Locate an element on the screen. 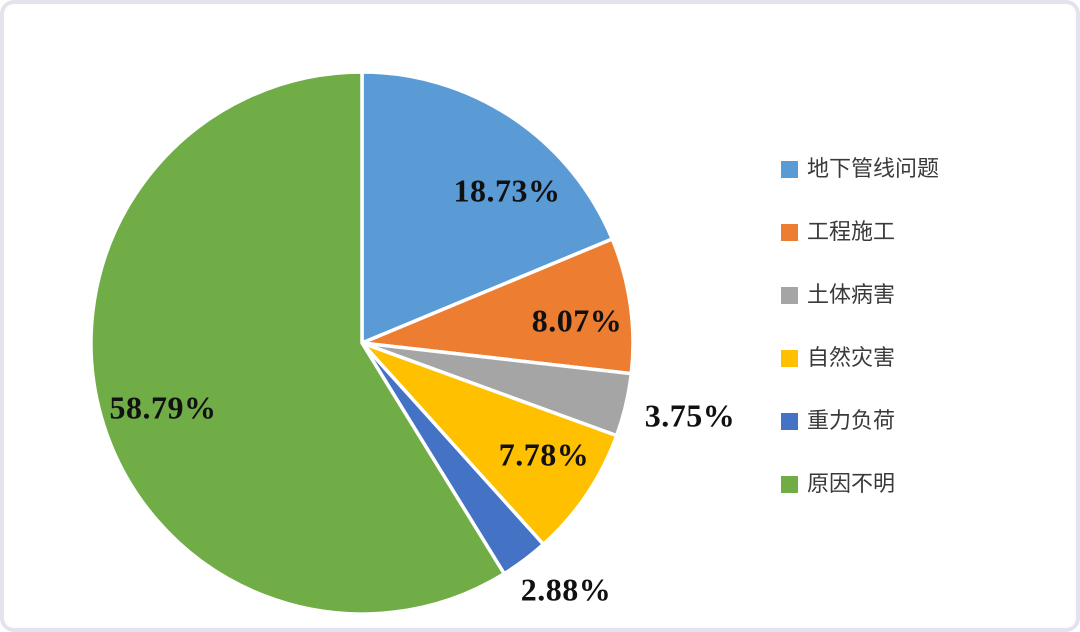 The image size is (1080, 632). legend-label: 土体病害 is located at coordinates (851, 294).